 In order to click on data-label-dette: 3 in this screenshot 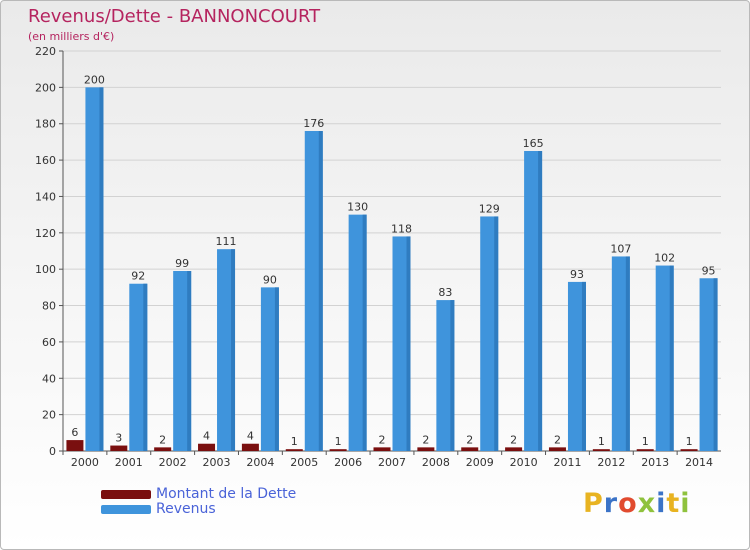, I will do `click(118, 438)`.